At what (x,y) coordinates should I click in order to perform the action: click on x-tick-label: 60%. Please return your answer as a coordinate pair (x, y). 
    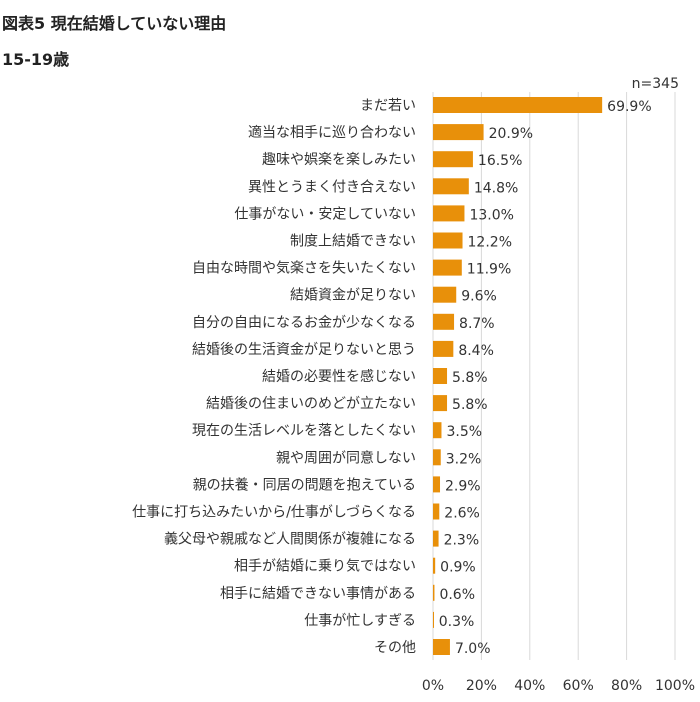
    Looking at the image, I should click on (578, 686).